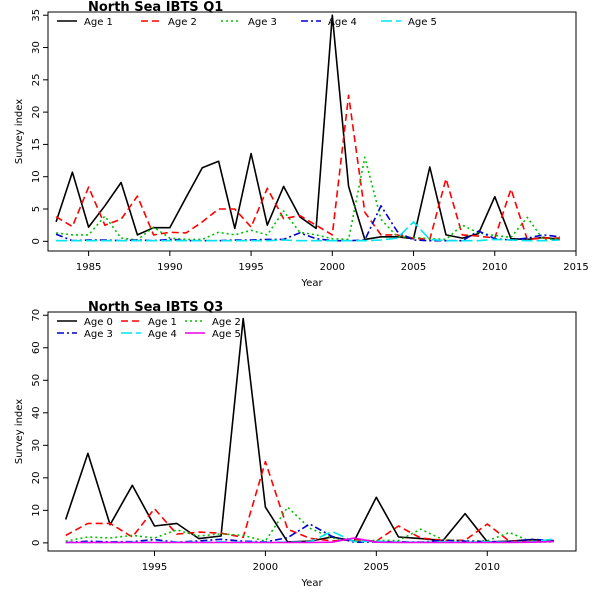  What do you see at coordinates (36, 380) in the screenshot?
I see `y-tick-label: 50` at bounding box center [36, 380].